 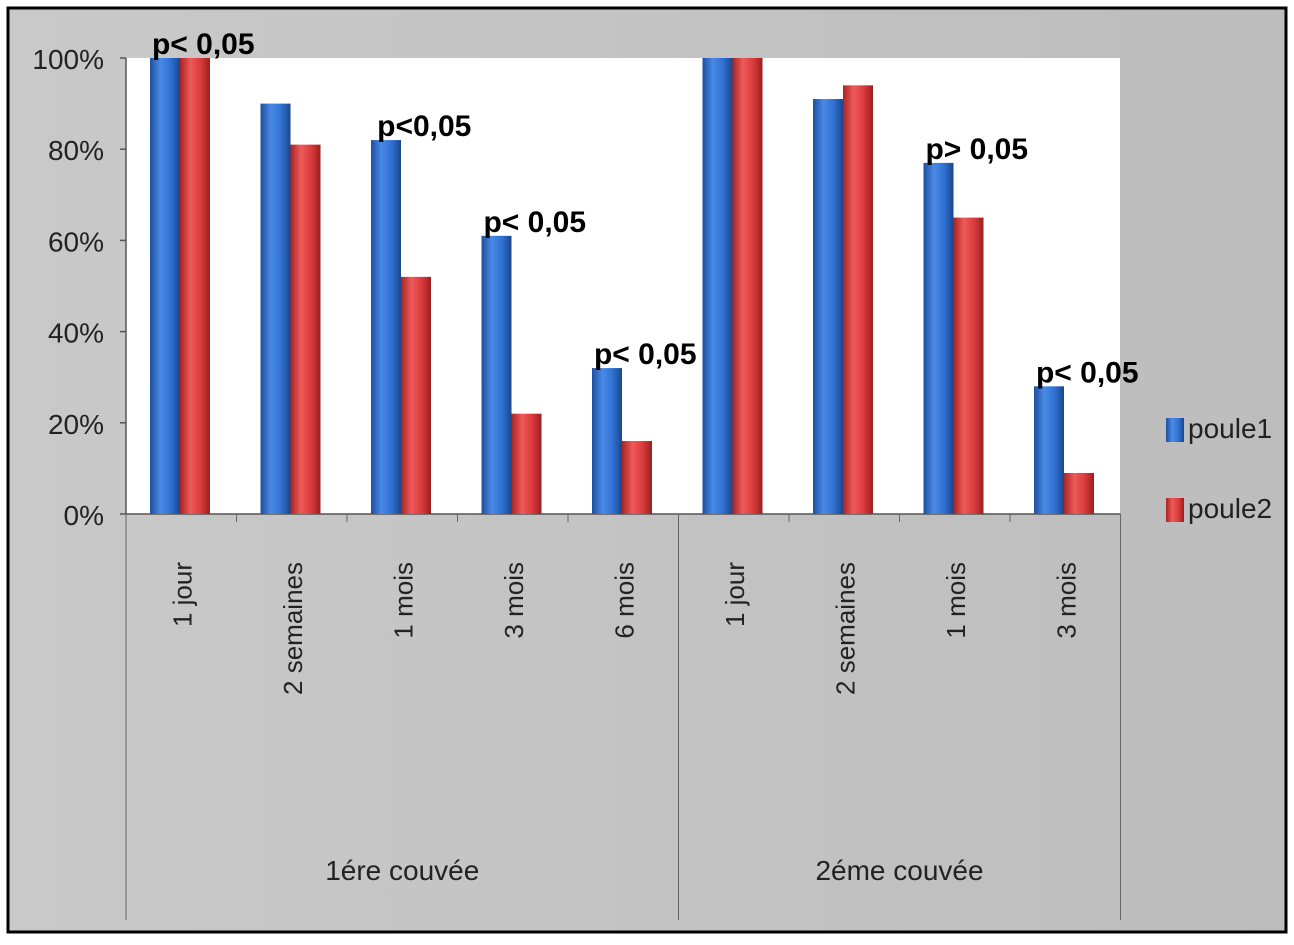 What do you see at coordinates (1230, 428) in the screenshot?
I see `legend-label: poule1` at bounding box center [1230, 428].